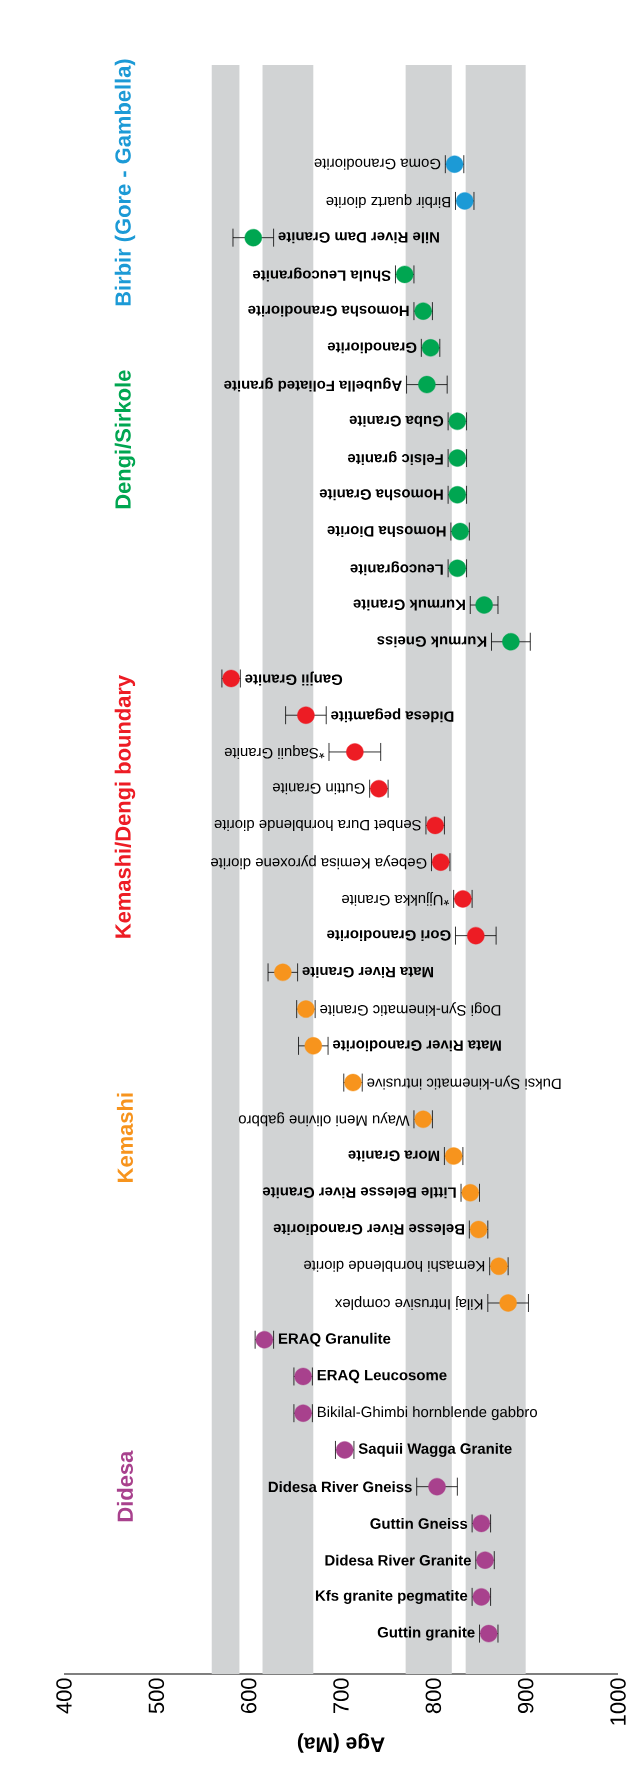  Describe the element at coordinates (124, 1486) in the screenshot. I see `text: Didesa` at that location.